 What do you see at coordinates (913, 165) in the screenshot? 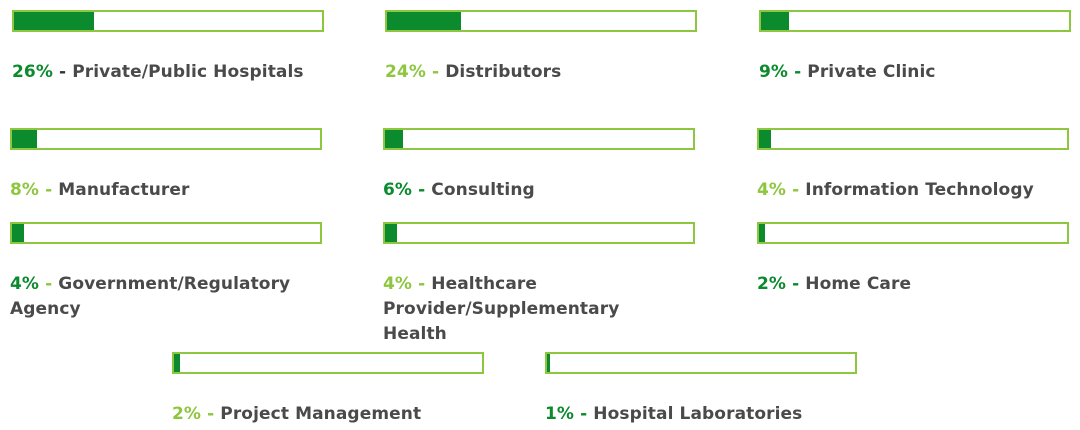
I see `category-item: 4% - Information Technology` at bounding box center [913, 165].